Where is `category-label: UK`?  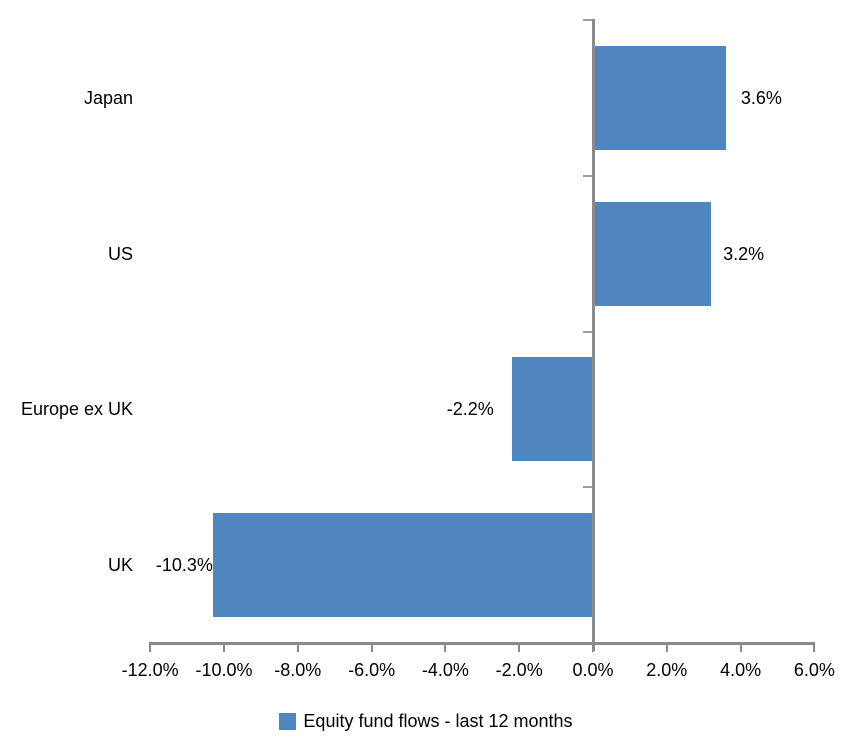 category-label: UK is located at coordinates (120, 565).